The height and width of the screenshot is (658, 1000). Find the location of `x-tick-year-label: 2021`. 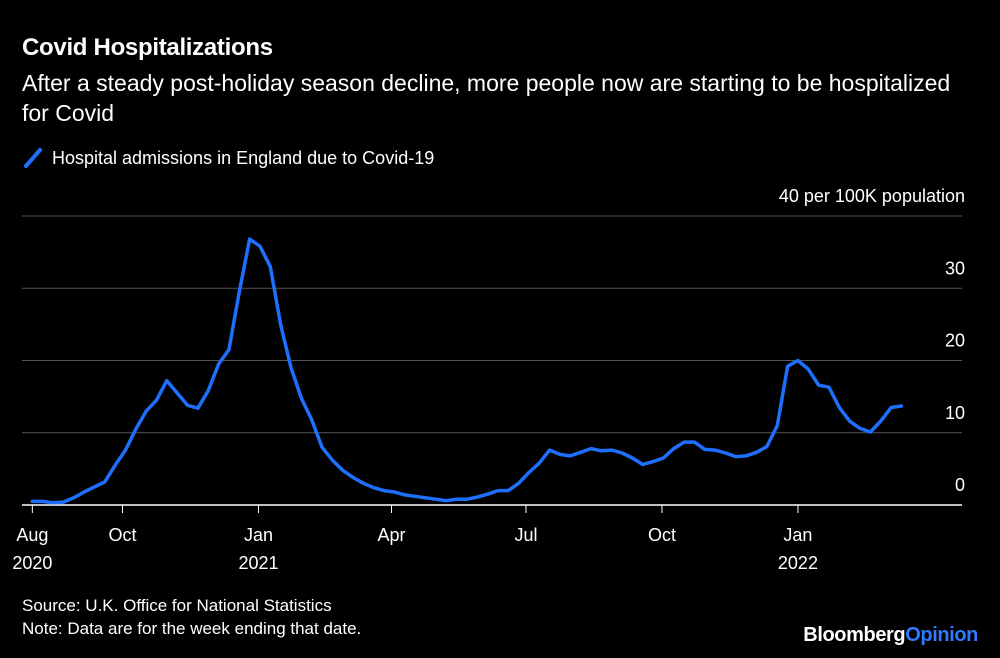

x-tick-year-label: 2021 is located at coordinates (258, 563).